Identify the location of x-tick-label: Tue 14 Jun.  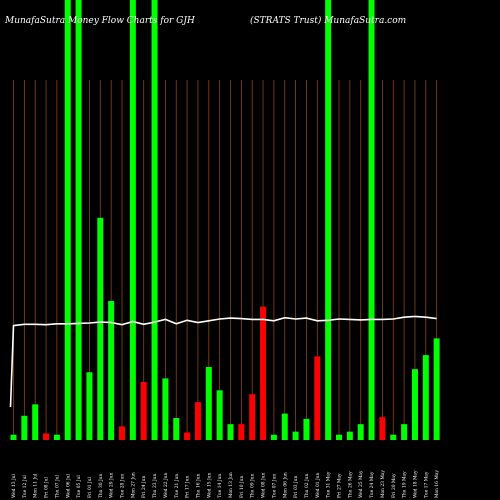
(220, 486).